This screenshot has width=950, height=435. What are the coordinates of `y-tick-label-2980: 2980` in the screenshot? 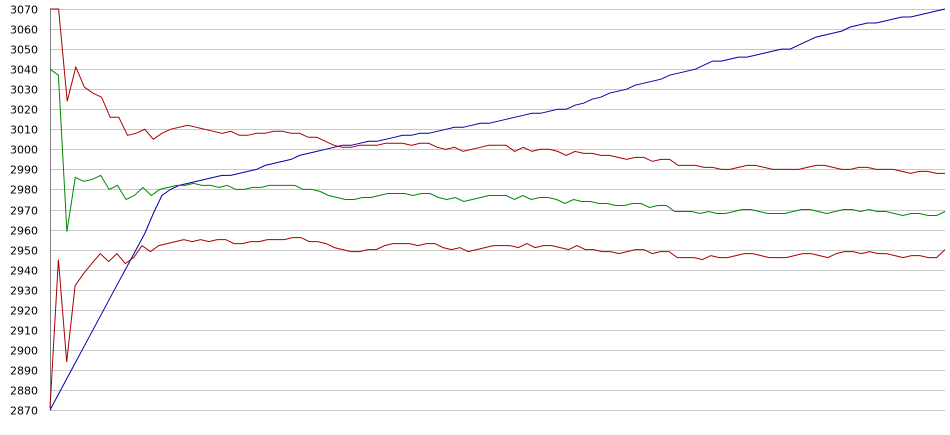 It's located at (24, 190).